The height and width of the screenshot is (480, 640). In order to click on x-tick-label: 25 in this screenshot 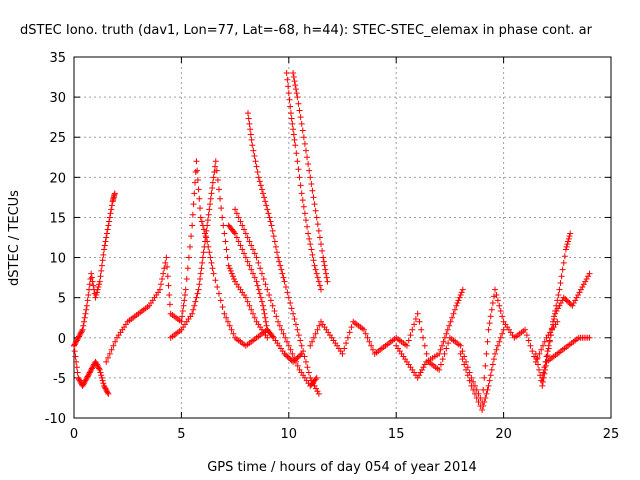, I will do `click(611, 434)`.